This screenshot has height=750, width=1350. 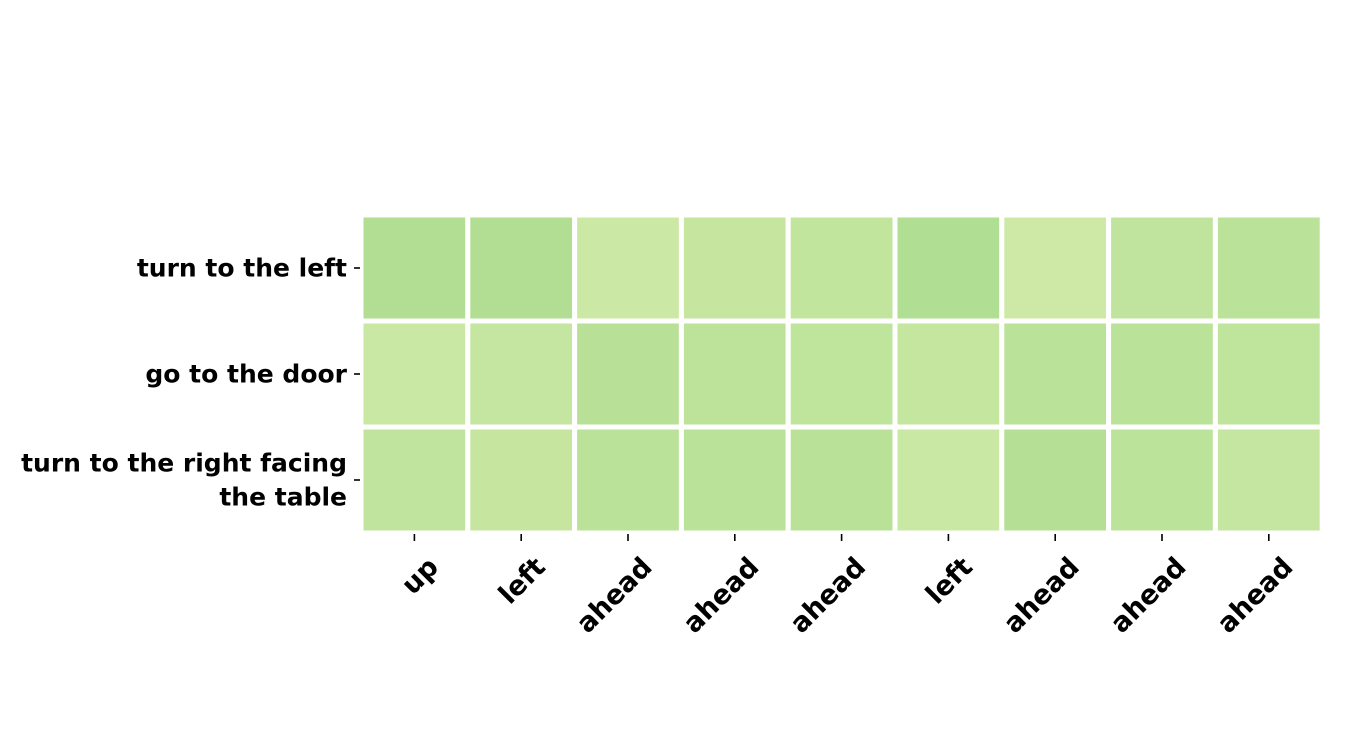 I want to click on y-tick-label: turn to the right facing the table, so click(x=184, y=480).